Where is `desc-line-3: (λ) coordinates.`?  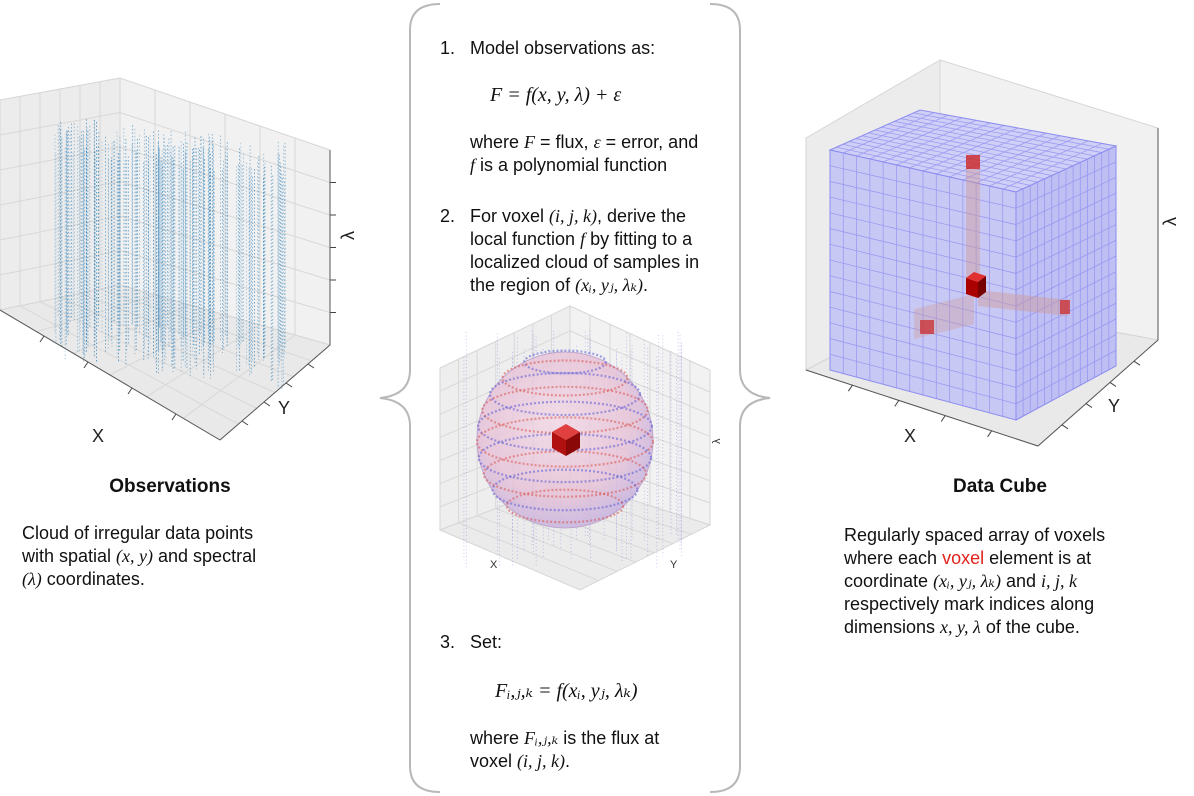 desc-line-3: (λ) coordinates. is located at coordinates (83, 579).